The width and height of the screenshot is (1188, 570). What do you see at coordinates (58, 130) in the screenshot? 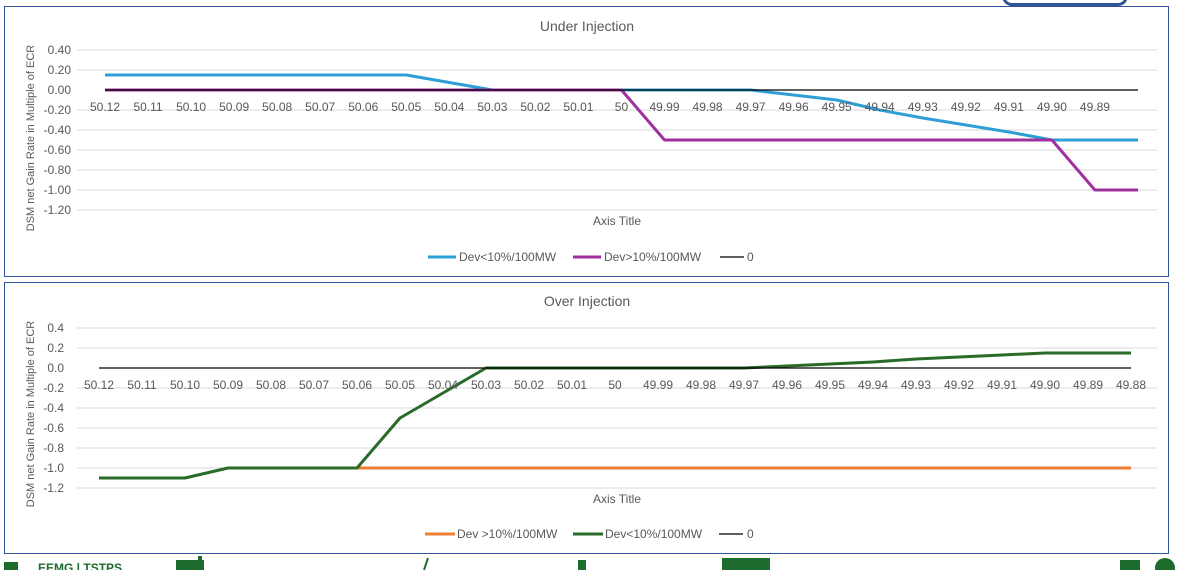
I see `y-tick-label: -0.40` at bounding box center [58, 130].